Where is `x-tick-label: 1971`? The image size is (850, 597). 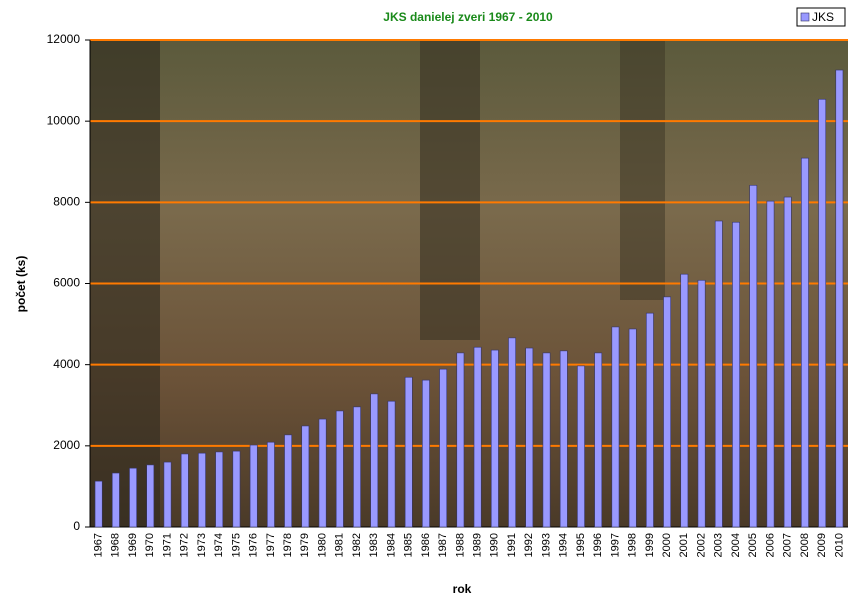 x-tick-label: 1971 is located at coordinates (167, 545).